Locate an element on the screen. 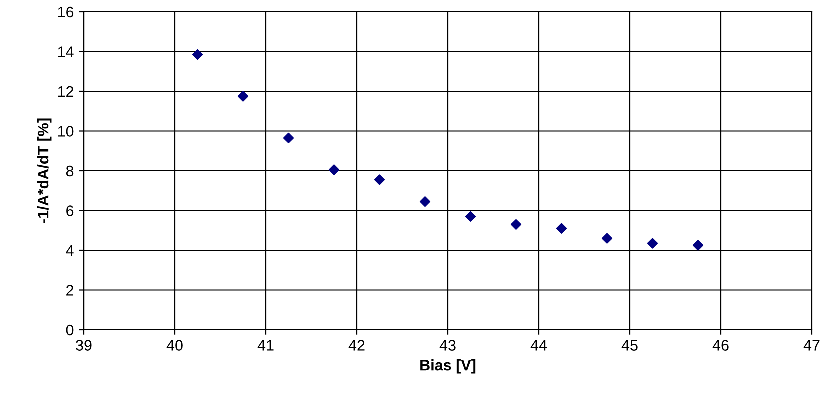  y-tick-label: 16 is located at coordinates (66, 12).